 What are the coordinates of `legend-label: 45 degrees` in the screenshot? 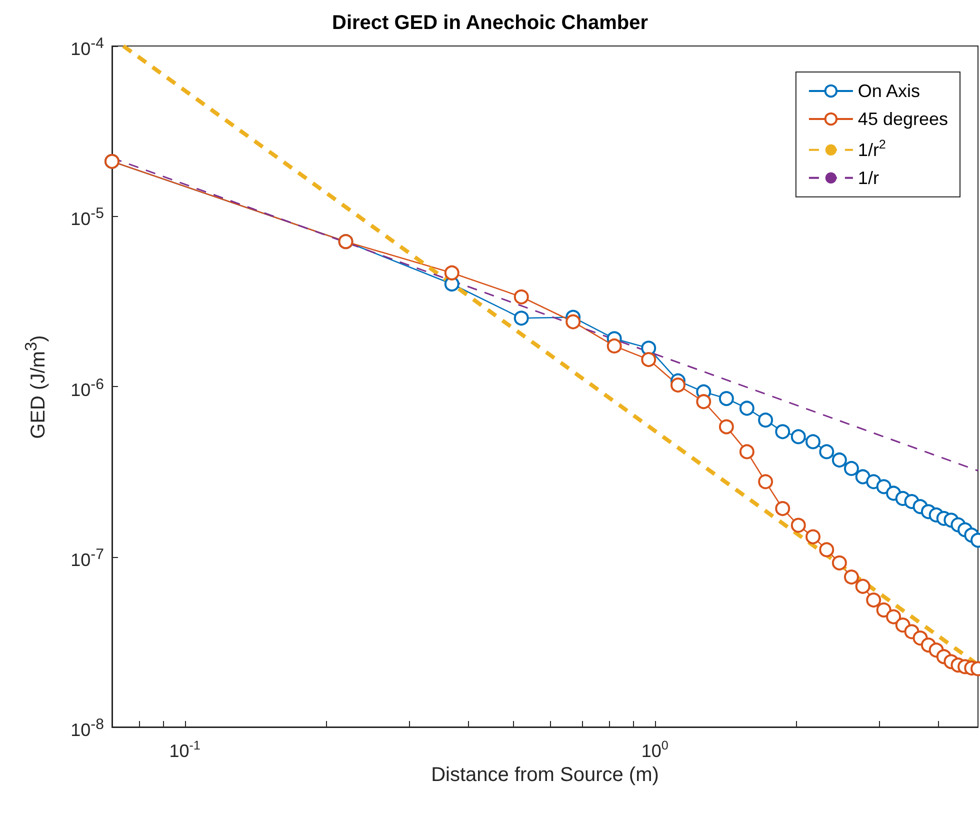 It's located at (903, 119).